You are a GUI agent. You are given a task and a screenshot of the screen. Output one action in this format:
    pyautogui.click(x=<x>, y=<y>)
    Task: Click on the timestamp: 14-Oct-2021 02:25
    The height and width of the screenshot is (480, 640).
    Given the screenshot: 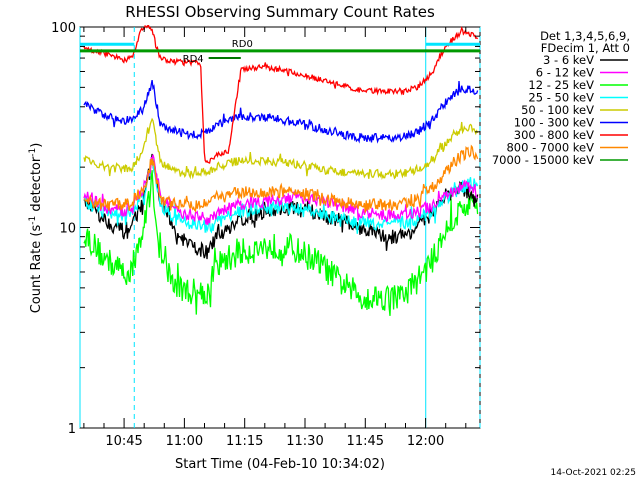 What is the action you would take?
    pyautogui.click(x=593, y=473)
    